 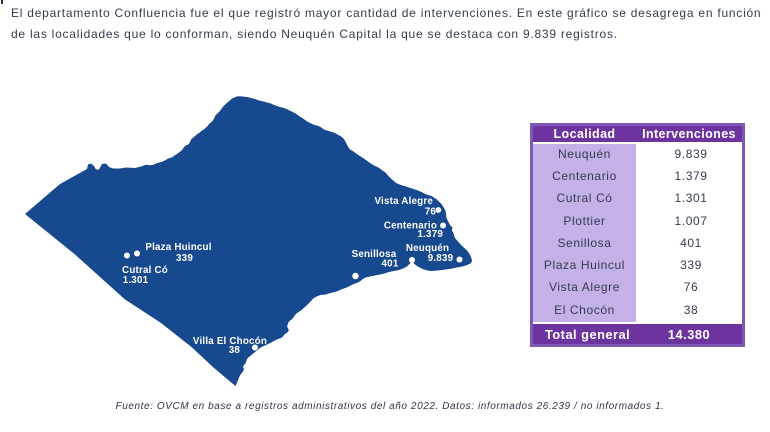 What do you see at coordinates (136, 280) in the screenshot?
I see `svg-text: 1.301` at bounding box center [136, 280].